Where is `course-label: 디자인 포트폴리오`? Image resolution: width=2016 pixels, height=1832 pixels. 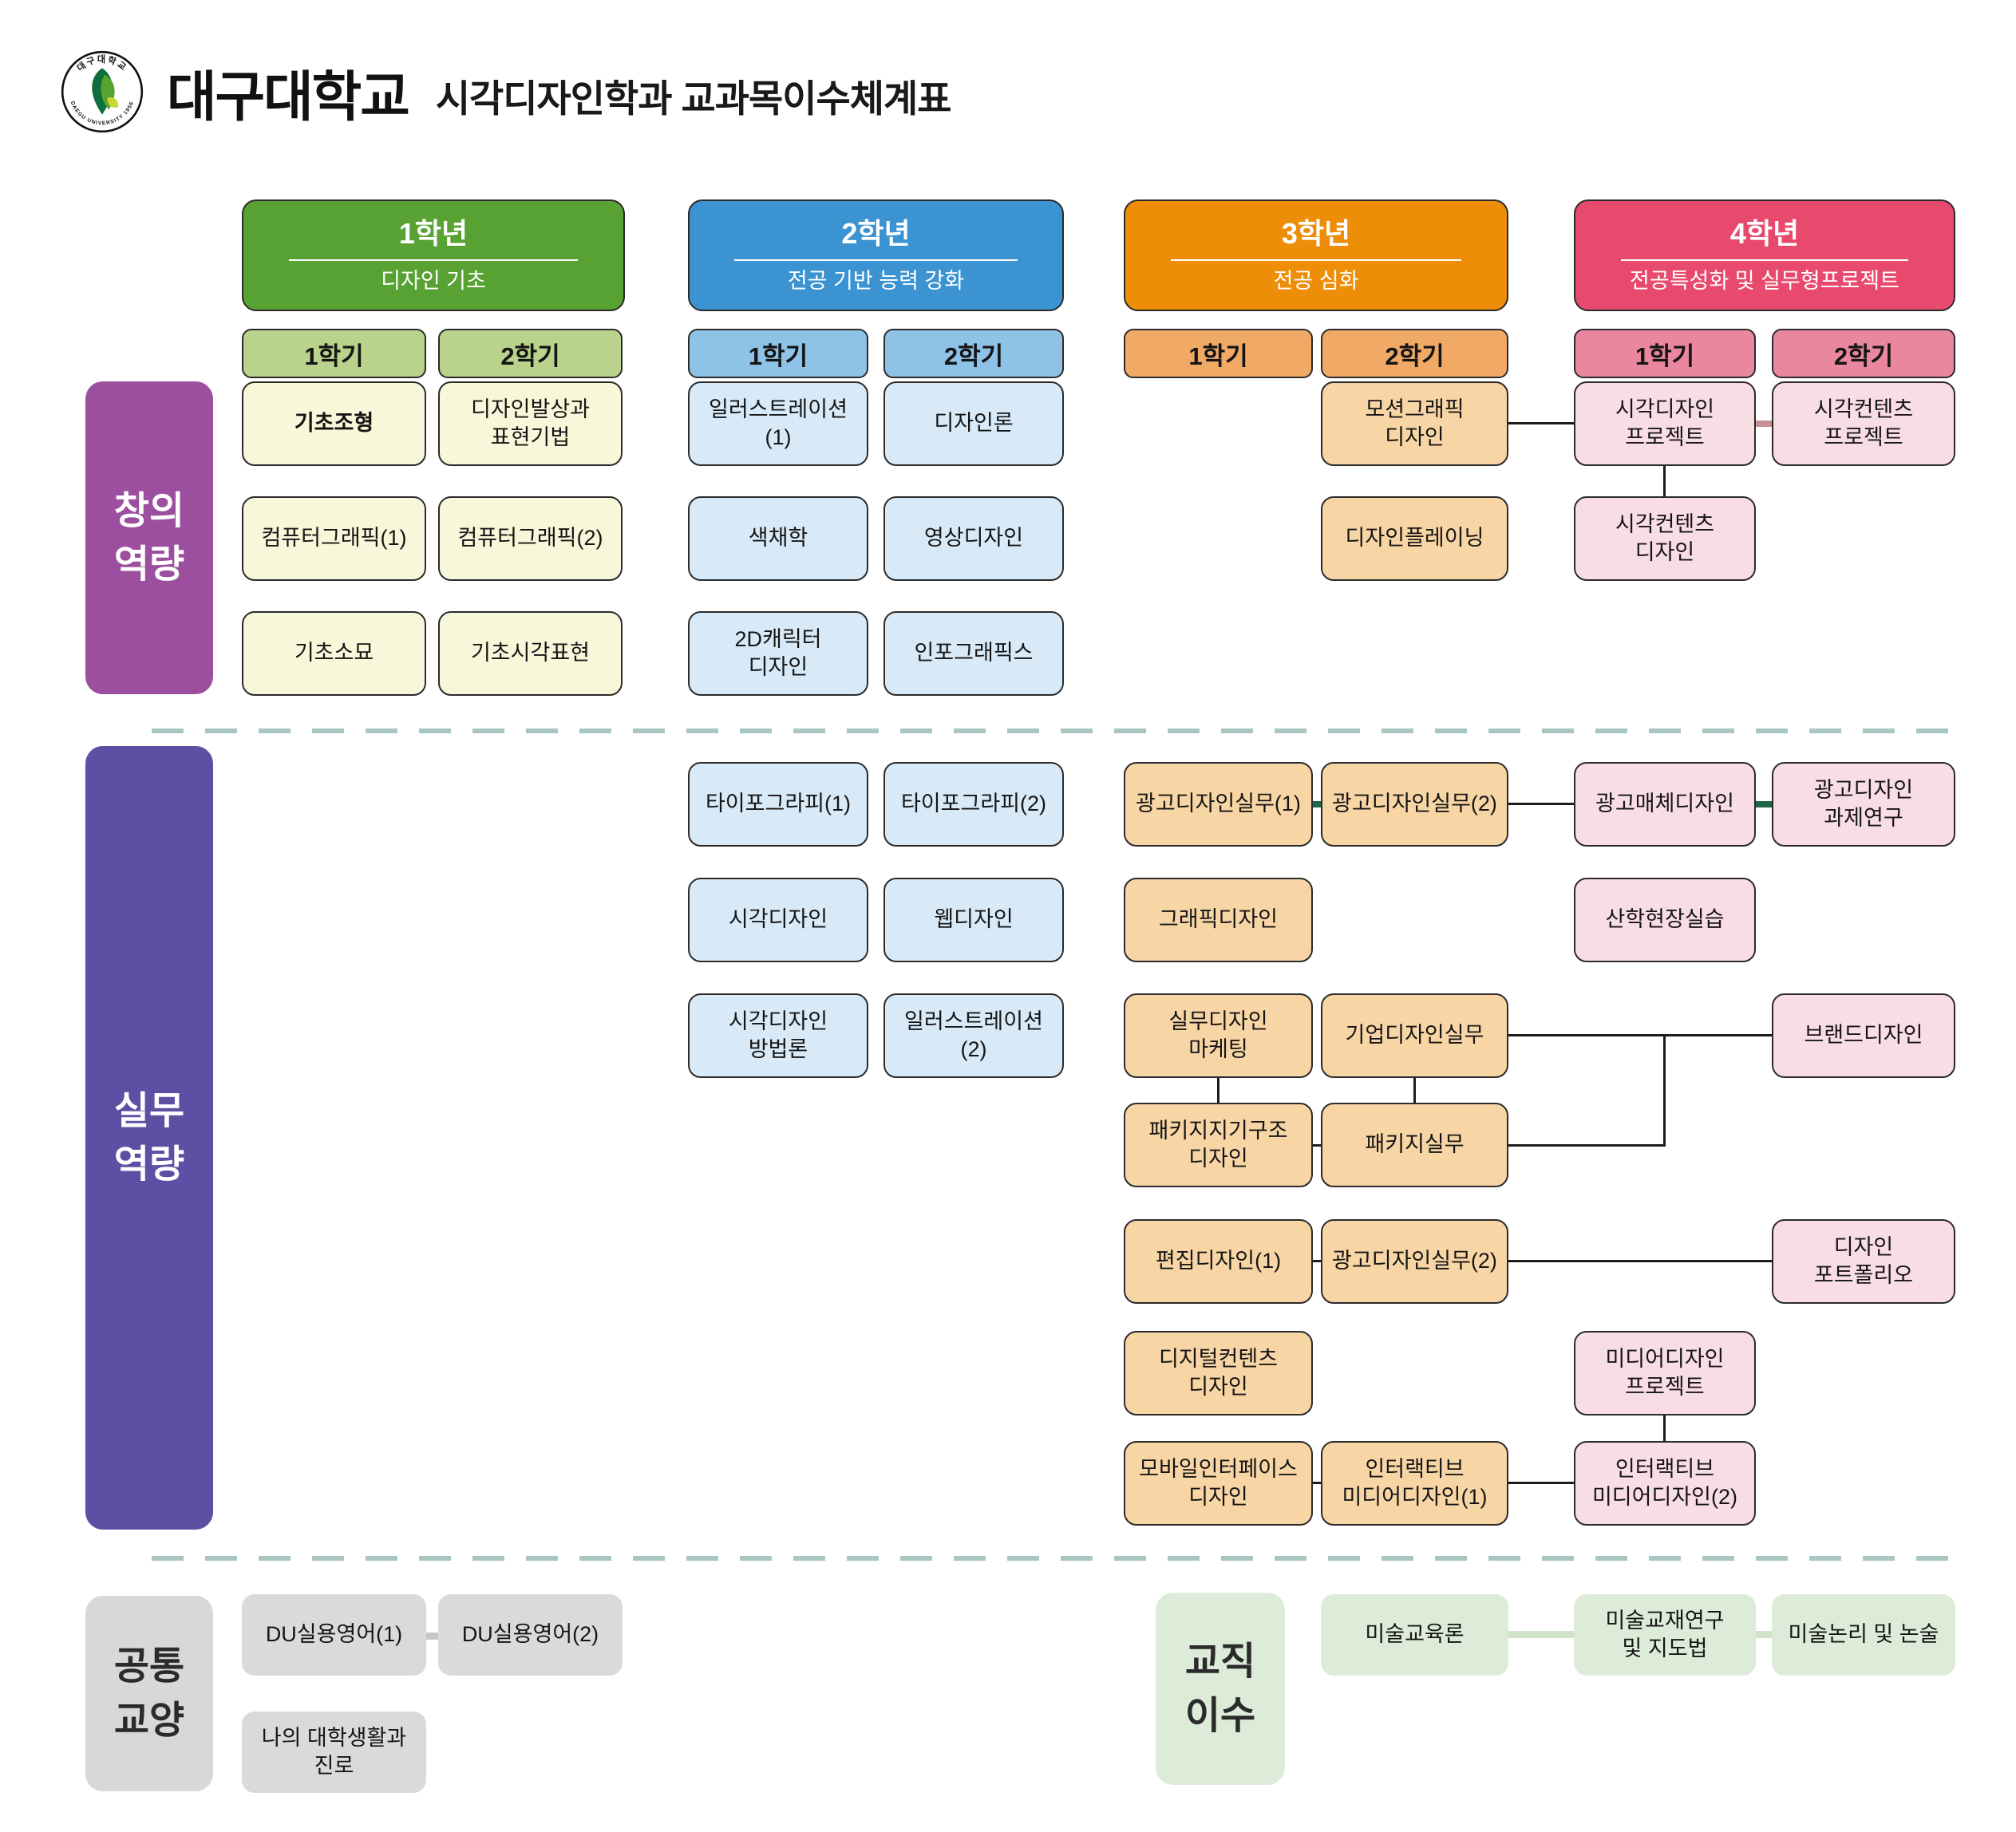 course-label: 디자인 포트폴리오 is located at coordinates (1863, 1260).